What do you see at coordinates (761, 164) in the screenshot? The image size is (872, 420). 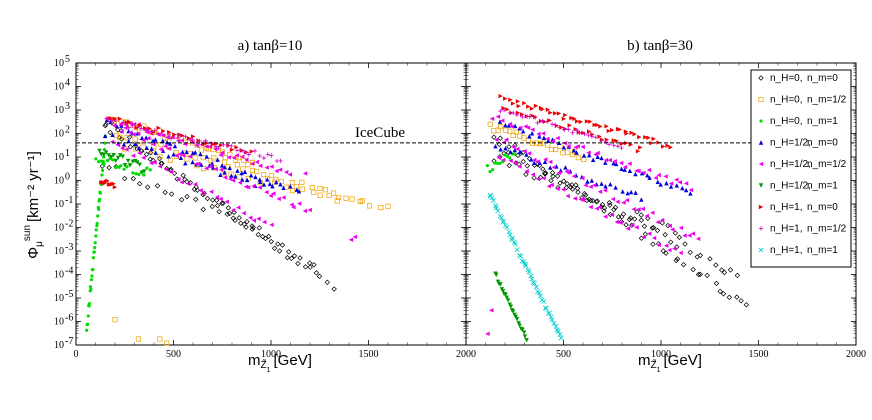 I see `legend-marker` at bounding box center [761, 164].